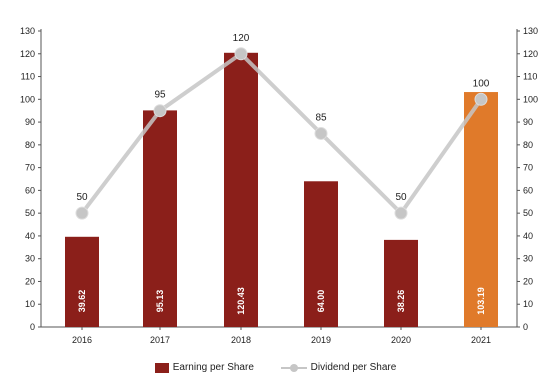 This screenshot has width=551, height=383. I want to click on x-tick-label: 2019, so click(321, 340).